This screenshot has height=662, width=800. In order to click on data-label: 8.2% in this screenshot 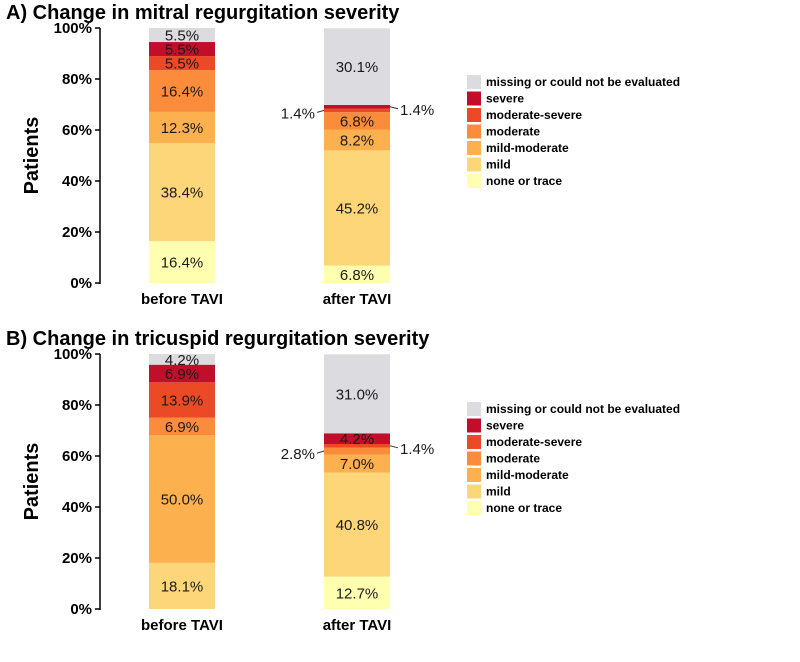, I will do `click(357, 140)`.